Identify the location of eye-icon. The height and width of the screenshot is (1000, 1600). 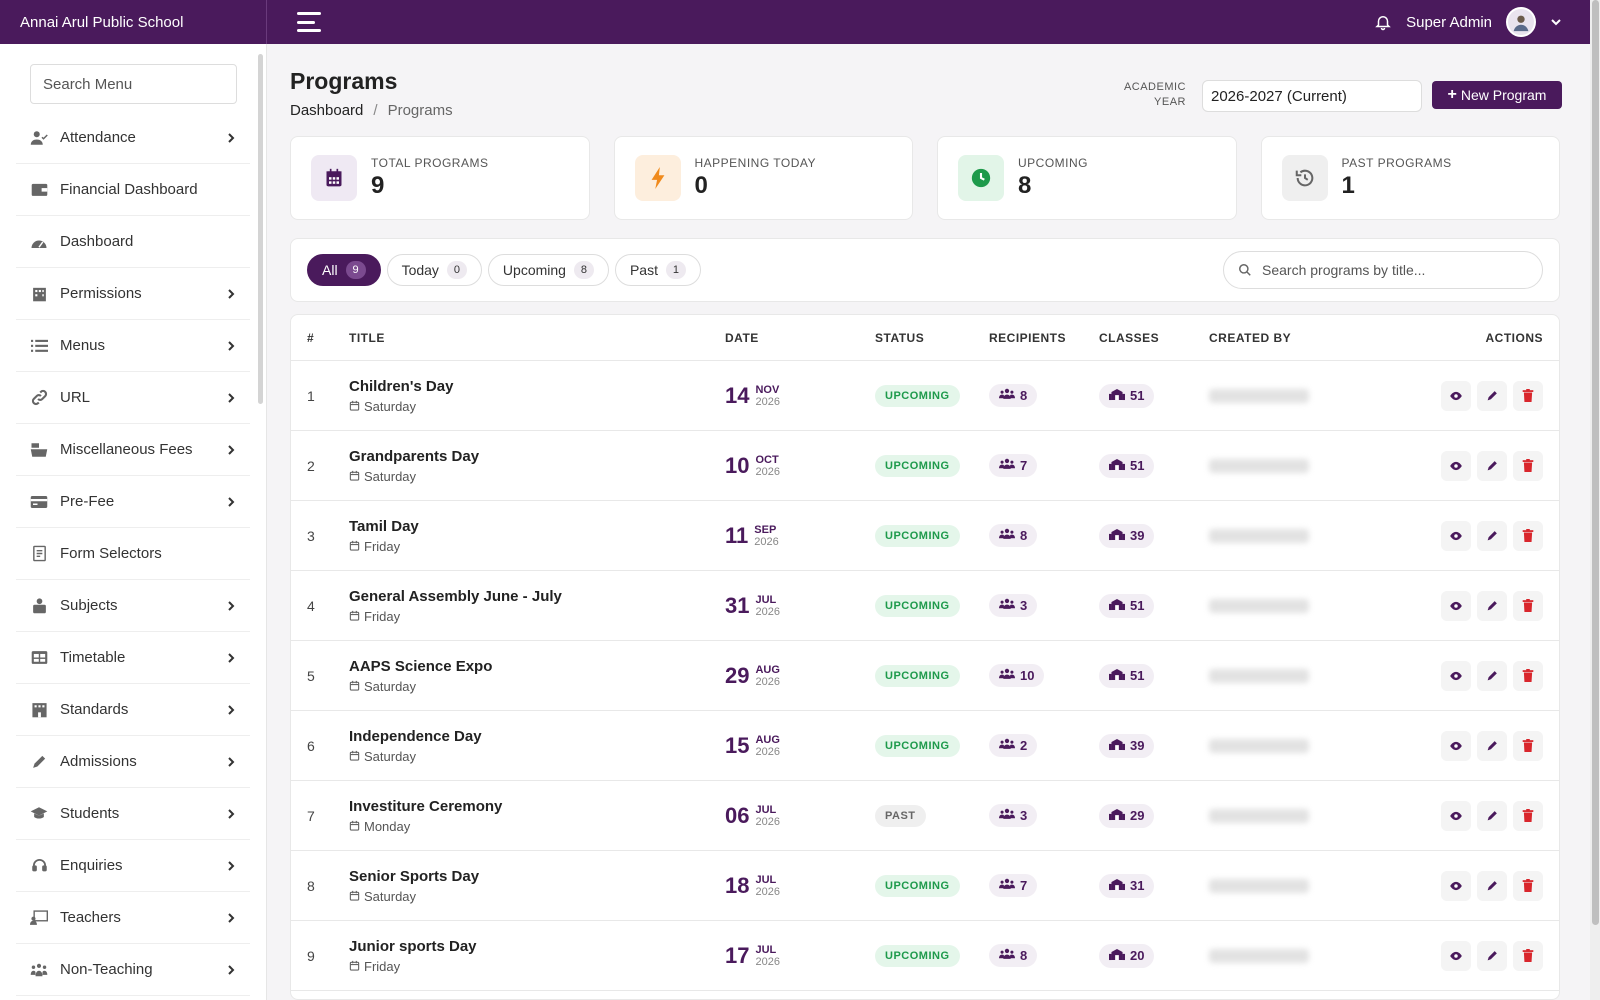
(1456, 465).